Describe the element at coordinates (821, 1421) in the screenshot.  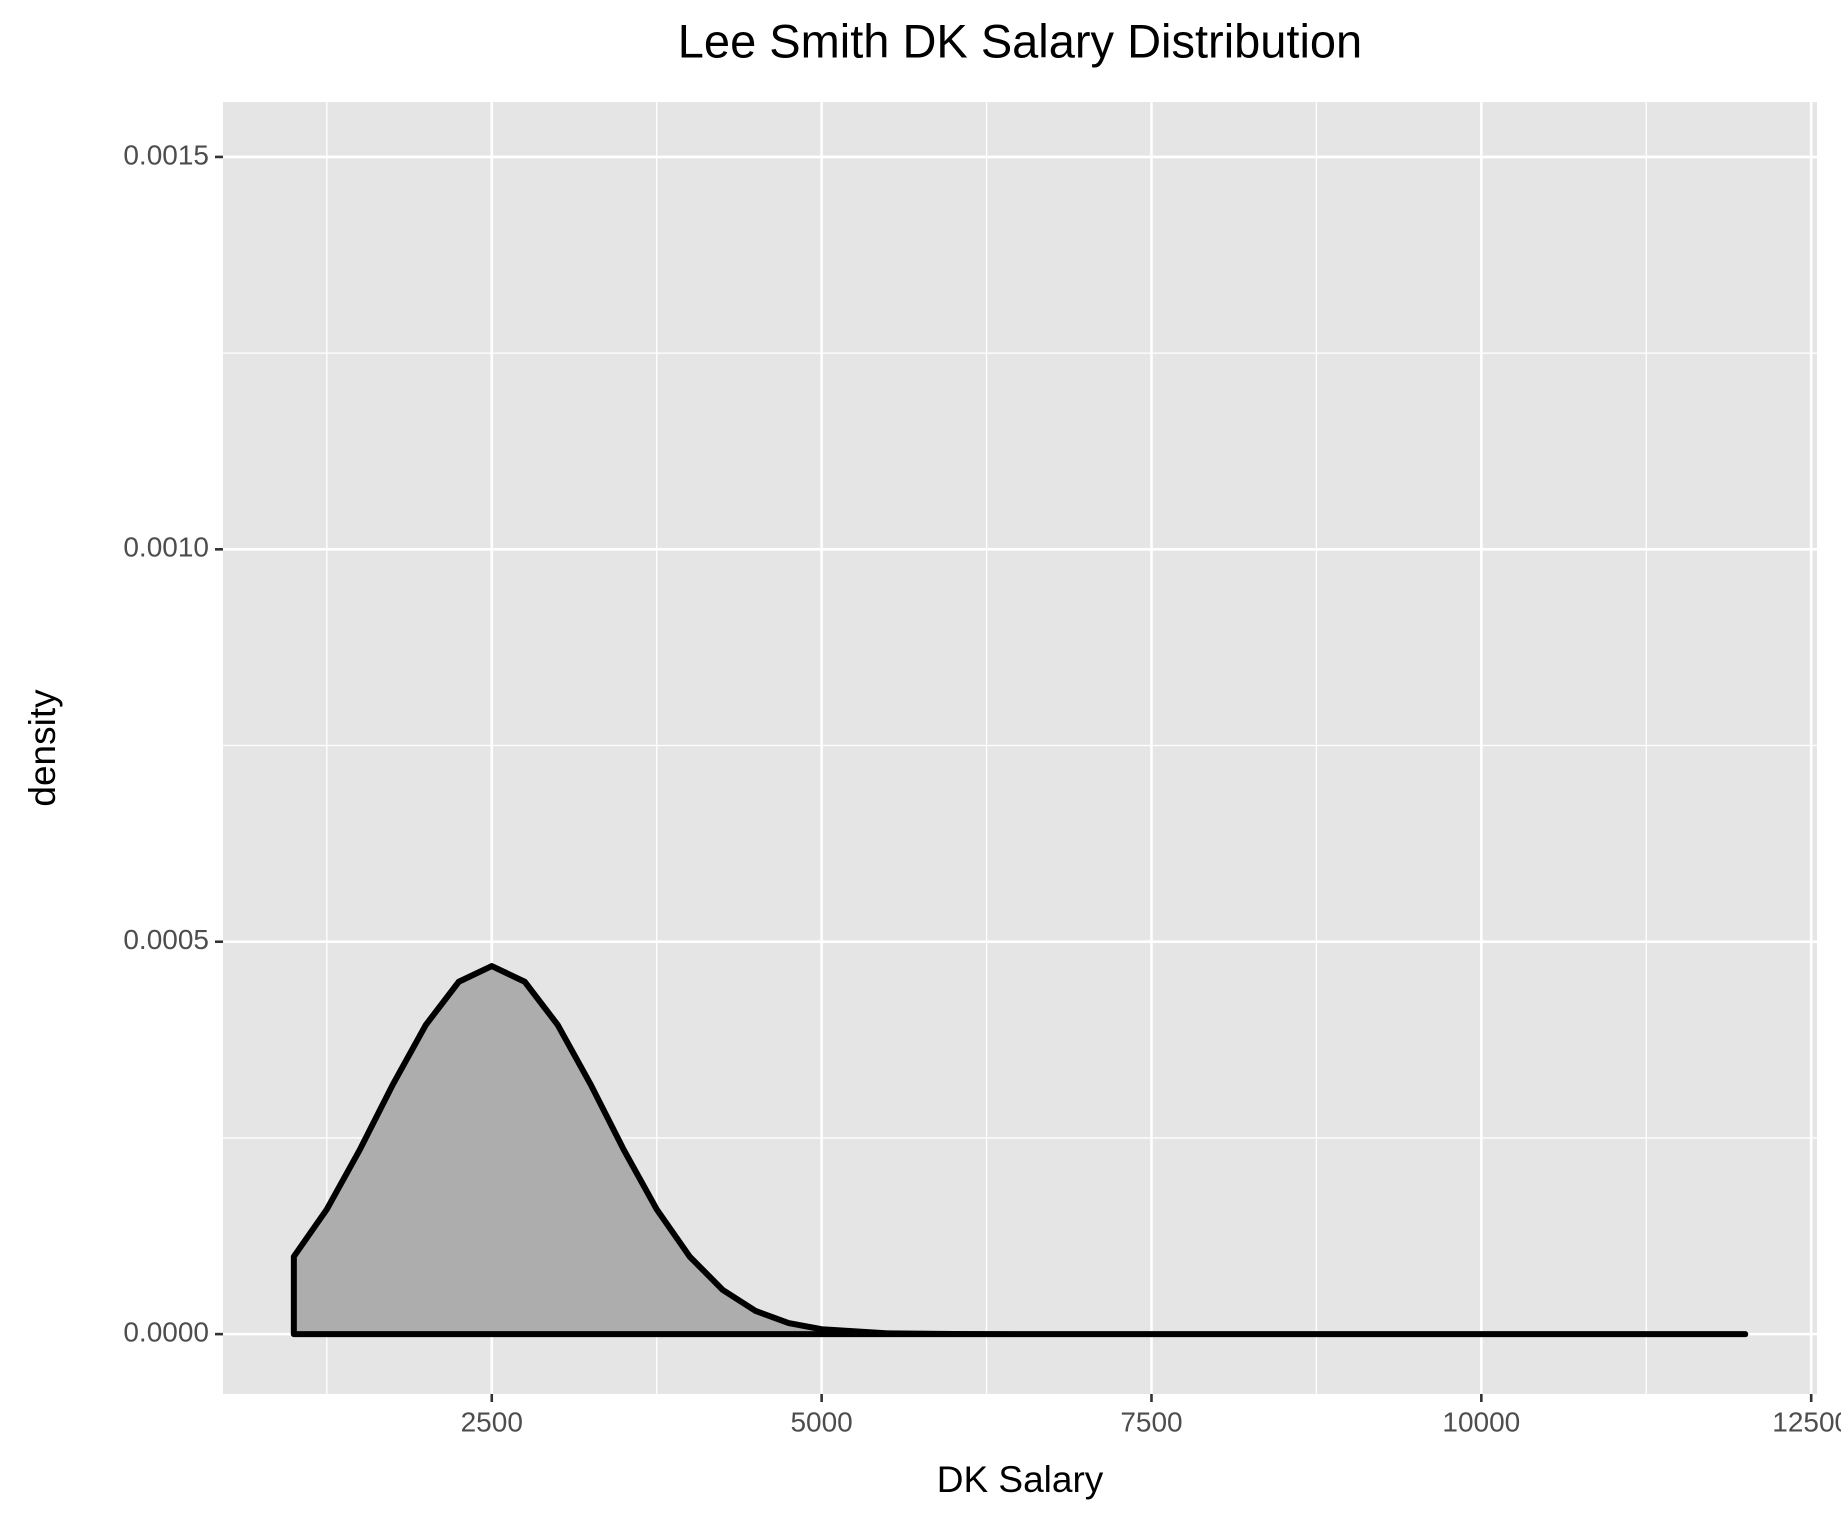
I see `x-tick-label: 5000` at that location.